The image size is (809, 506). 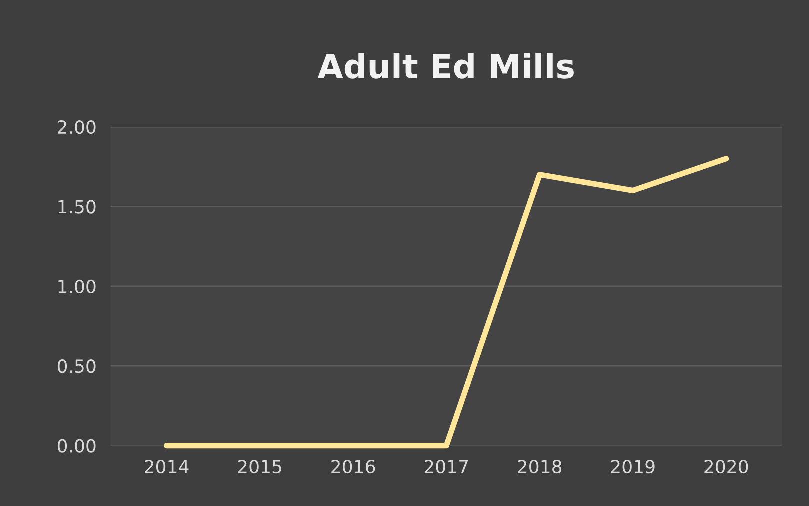 What do you see at coordinates (446, 66) in the screenshot?
I see `chart-title: Adult Ed Mills` at bounding box center [446, 66].